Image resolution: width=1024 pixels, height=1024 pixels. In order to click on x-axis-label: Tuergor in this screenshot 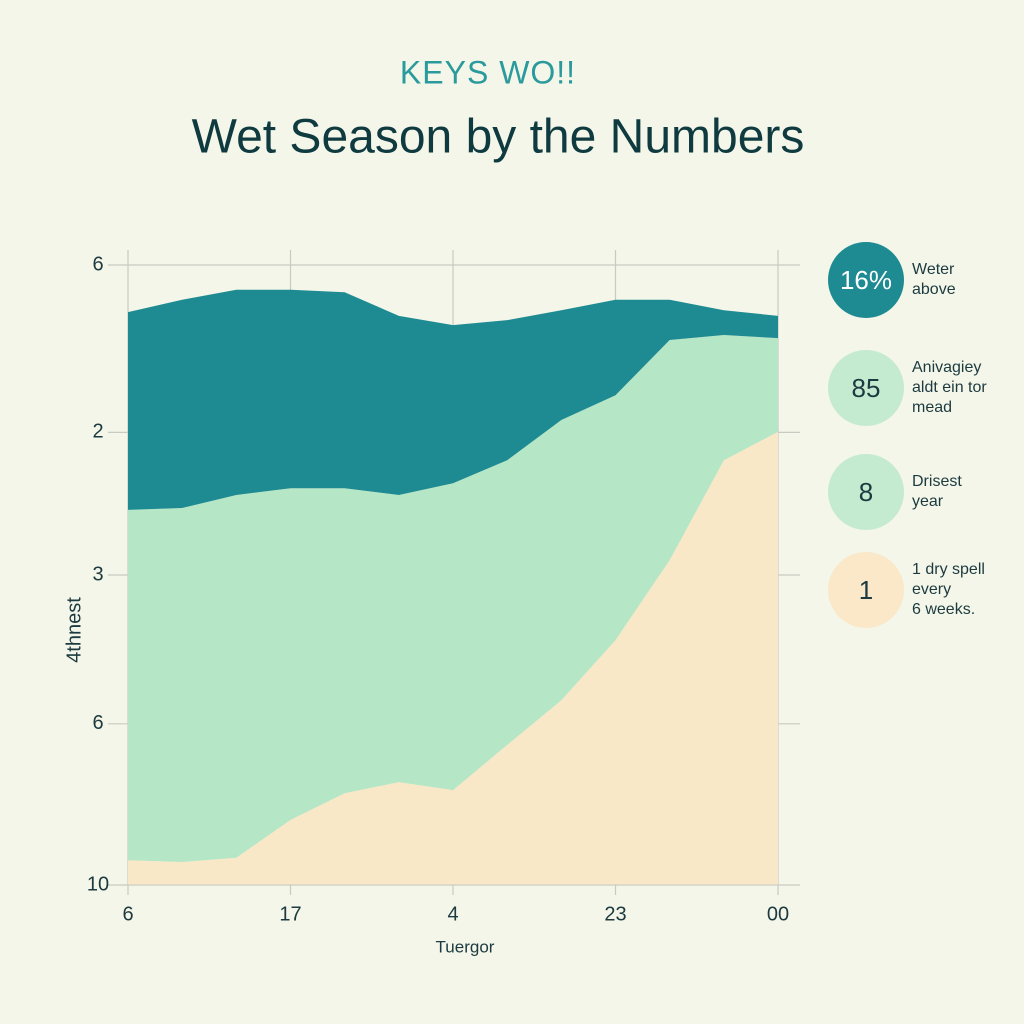, I will do `click(465, 946)`.